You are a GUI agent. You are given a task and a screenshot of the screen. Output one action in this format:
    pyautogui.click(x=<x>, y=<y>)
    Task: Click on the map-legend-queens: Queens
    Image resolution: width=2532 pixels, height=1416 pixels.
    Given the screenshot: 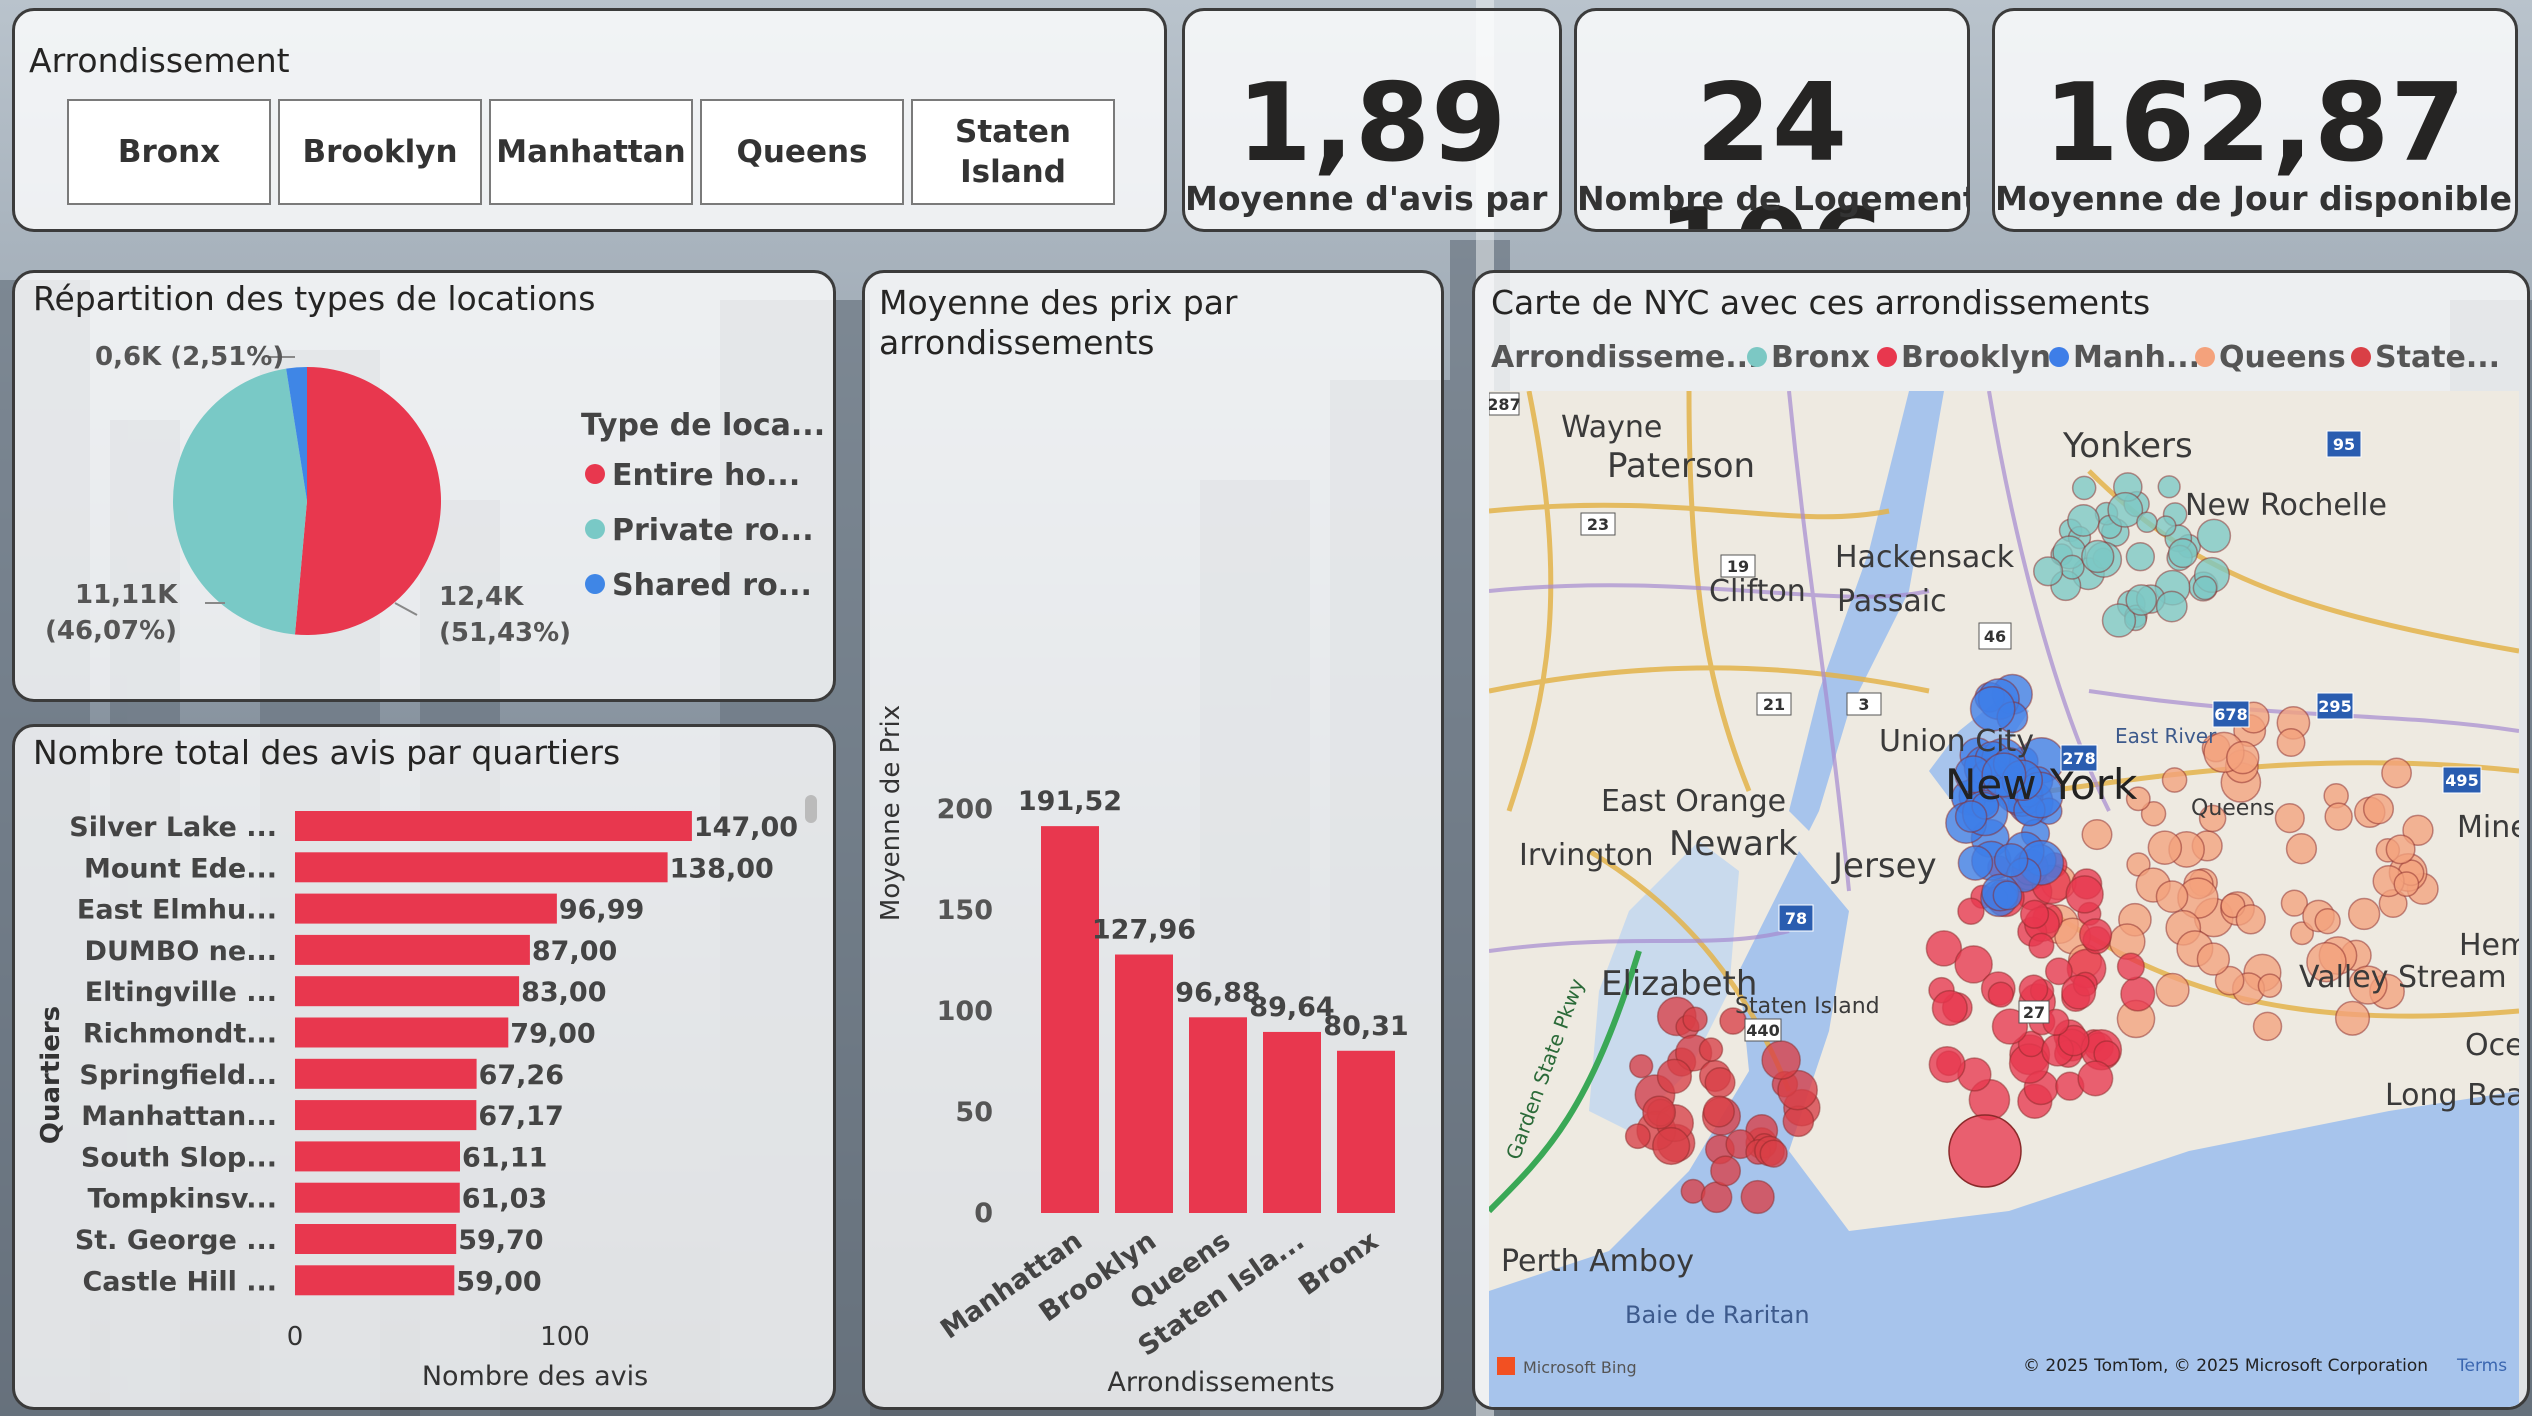 What is the action you would take?
    pyautogui.click(x=2282, y=357)
    